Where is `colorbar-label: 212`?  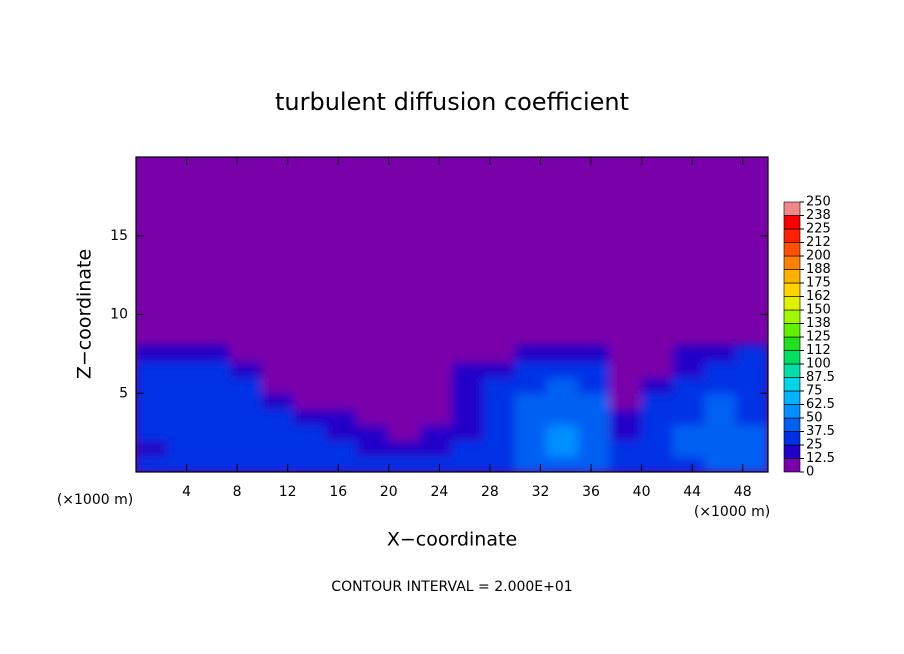
colorbar-label: 212 is located at coordinates (818, 242).